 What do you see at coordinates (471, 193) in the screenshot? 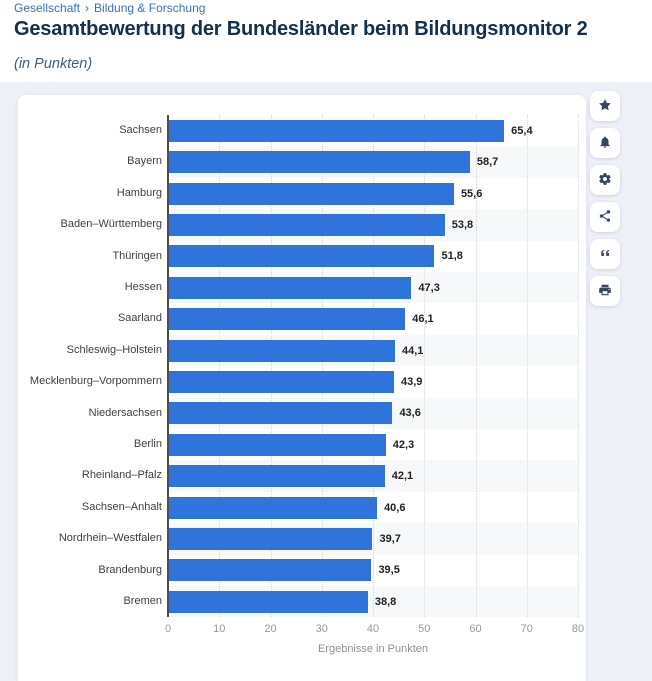
I see `bar-value-label: 55,6` at bounding box center [471, 193].